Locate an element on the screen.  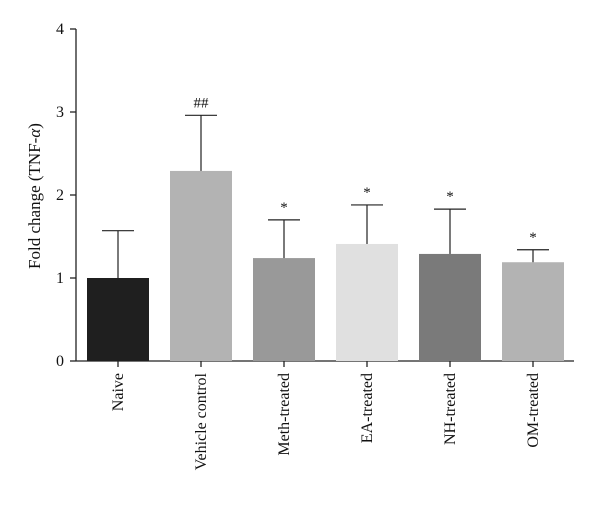
category-label: Meth-treated is located at coordinates (284, 414).